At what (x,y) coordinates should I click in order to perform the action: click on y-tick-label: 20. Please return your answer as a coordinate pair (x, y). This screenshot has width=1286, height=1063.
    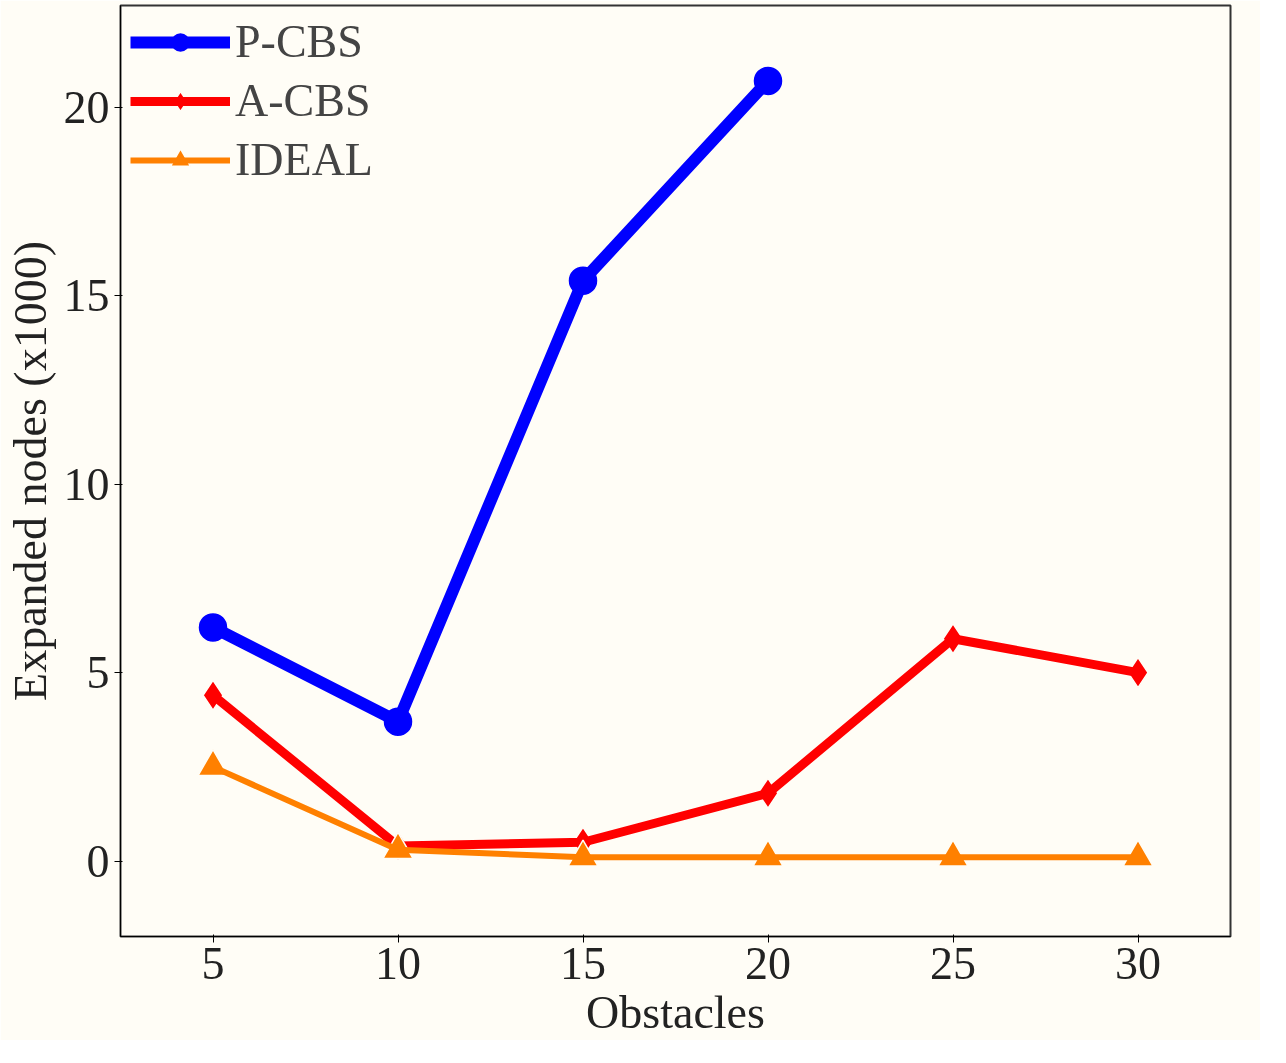
    Looking at the image, I should click on (86, 107).